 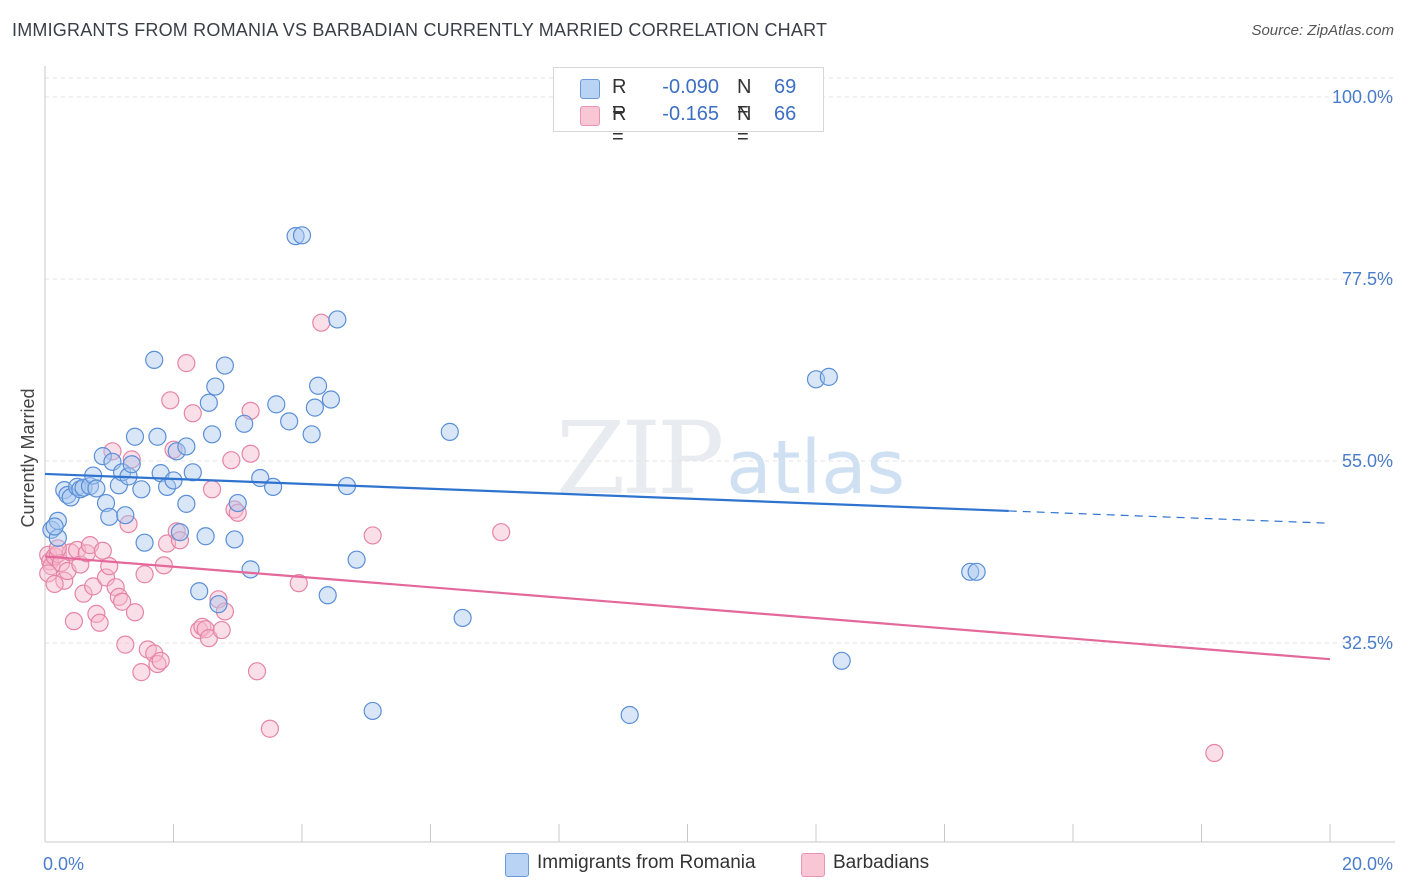 What do you see at coordinates (1367, 461) in the screenshot?
I see `y-tick-label: 55.0%` at bounding box center [1367, 461].